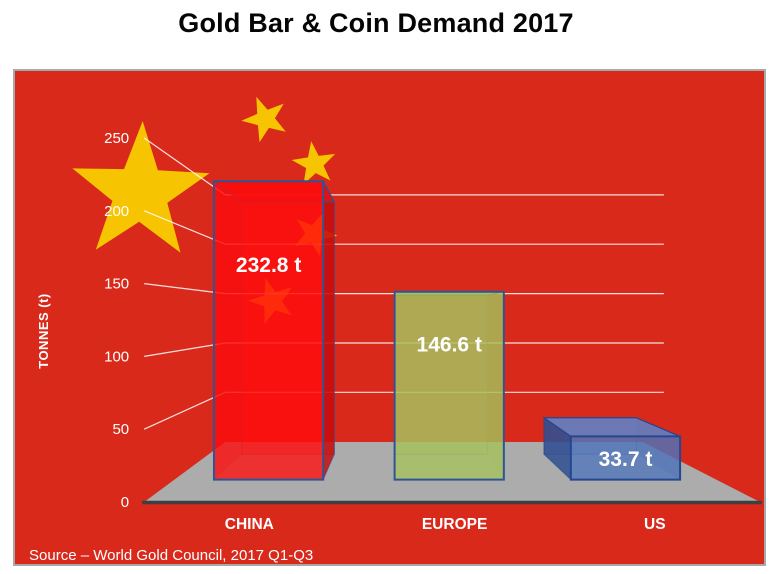  Describe the element at coordinates (116, 284) in the screenshot. I see `tick-label-150: 150` at that location.